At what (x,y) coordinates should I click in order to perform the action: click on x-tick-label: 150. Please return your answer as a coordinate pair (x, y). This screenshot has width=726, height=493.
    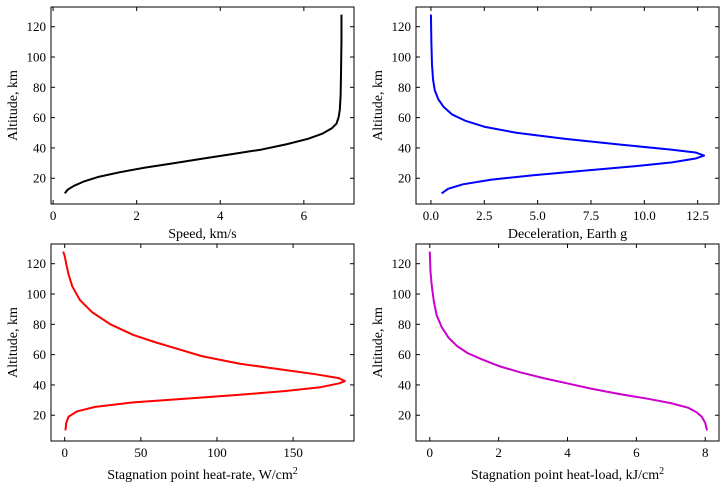
    Looking at the image, I should click on (293, 452).